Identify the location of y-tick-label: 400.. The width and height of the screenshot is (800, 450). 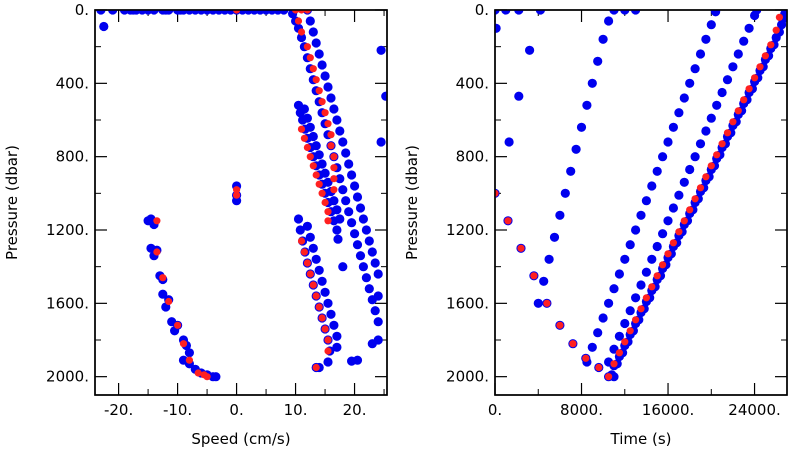
(72, 83).